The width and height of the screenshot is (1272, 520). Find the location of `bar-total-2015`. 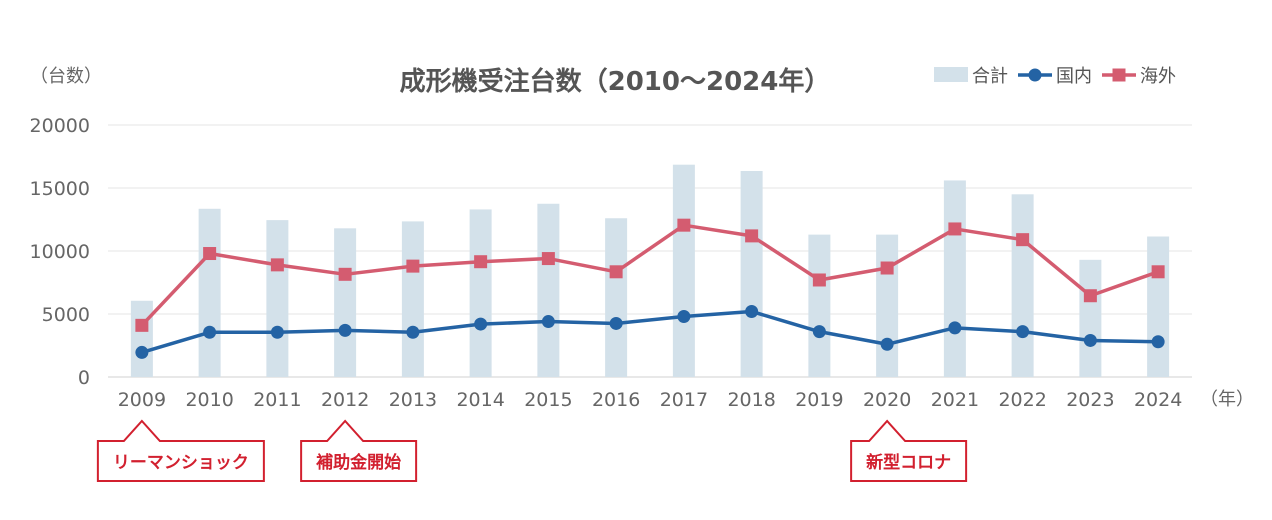

bar-total-2015 is located at coordinates (548, 290).